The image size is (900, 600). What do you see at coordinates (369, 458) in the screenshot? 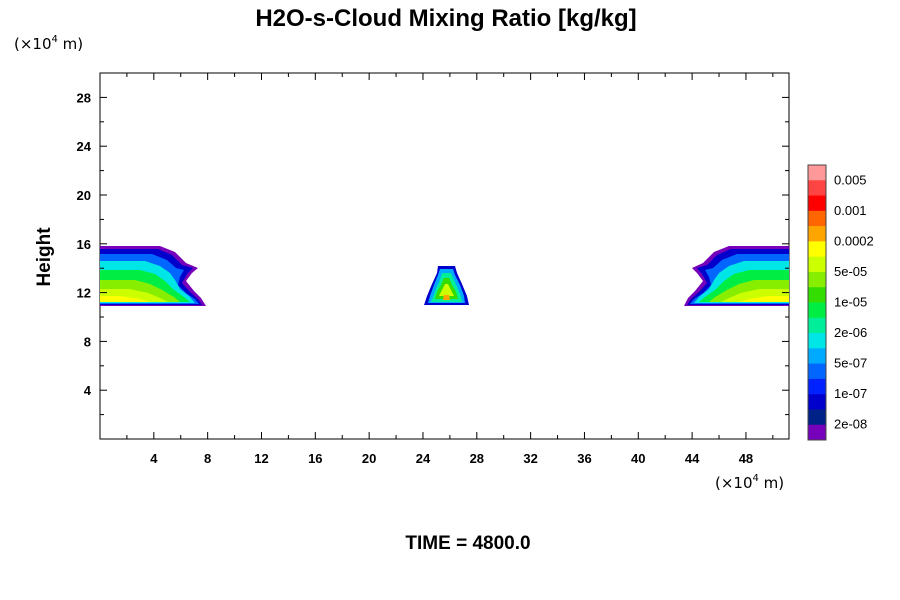
I see `x-tick-label: 20` at bounding box center [369, 458].